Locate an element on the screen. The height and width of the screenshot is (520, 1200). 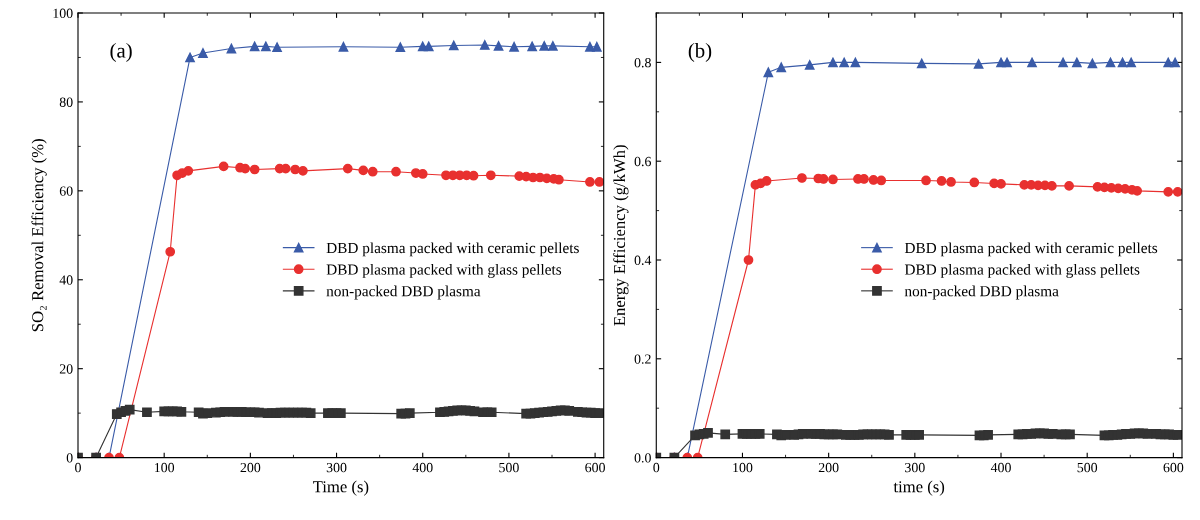
y-axis-title: SO₂ Removal Efficiency (%) is located at coordinates (39, 235).